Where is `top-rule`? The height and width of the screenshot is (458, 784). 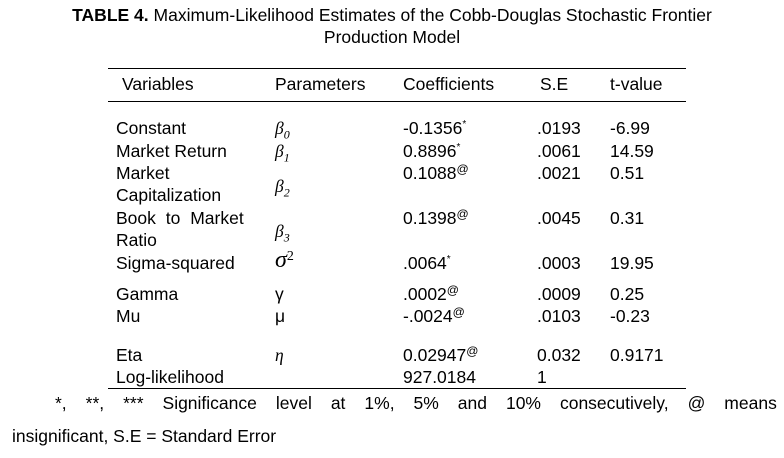 top-rule is located at coordinates (397, 68).